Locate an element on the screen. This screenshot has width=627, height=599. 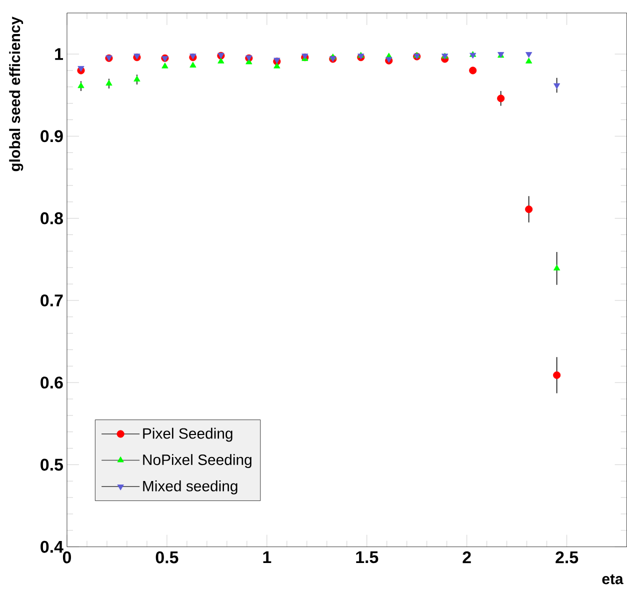
x-tick-label: 2.5 is located at coordinates (567, 557).